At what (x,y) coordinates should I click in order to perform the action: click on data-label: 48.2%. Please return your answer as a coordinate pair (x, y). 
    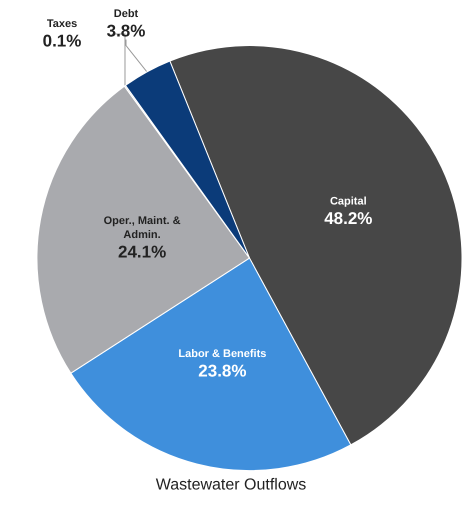
    Looking at the image, I should click on (348, 218).